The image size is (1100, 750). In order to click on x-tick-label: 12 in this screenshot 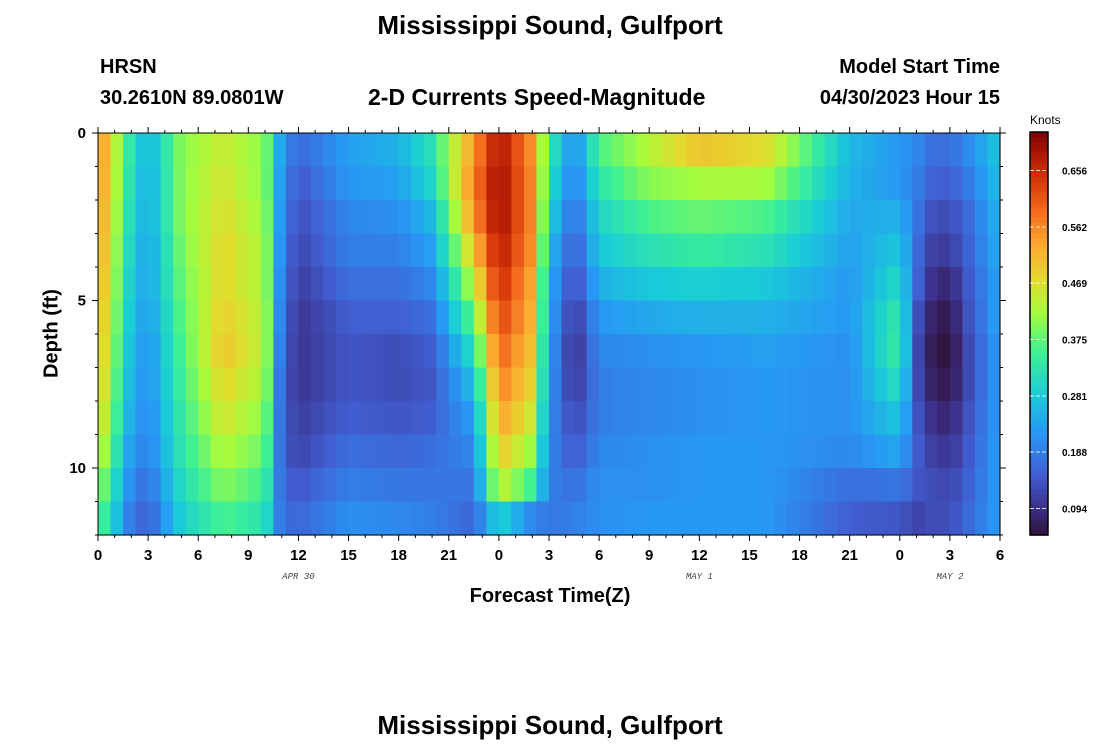, I will do `click(298, 555)`.